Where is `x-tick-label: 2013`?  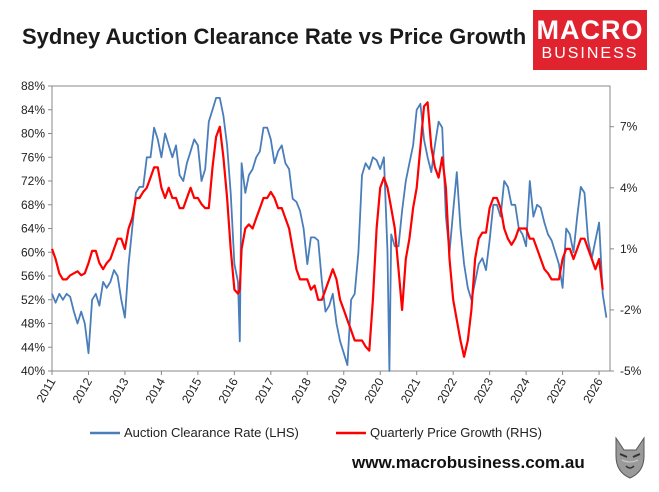
x-tick-label: 2013 is located at coordinates (119, 390).